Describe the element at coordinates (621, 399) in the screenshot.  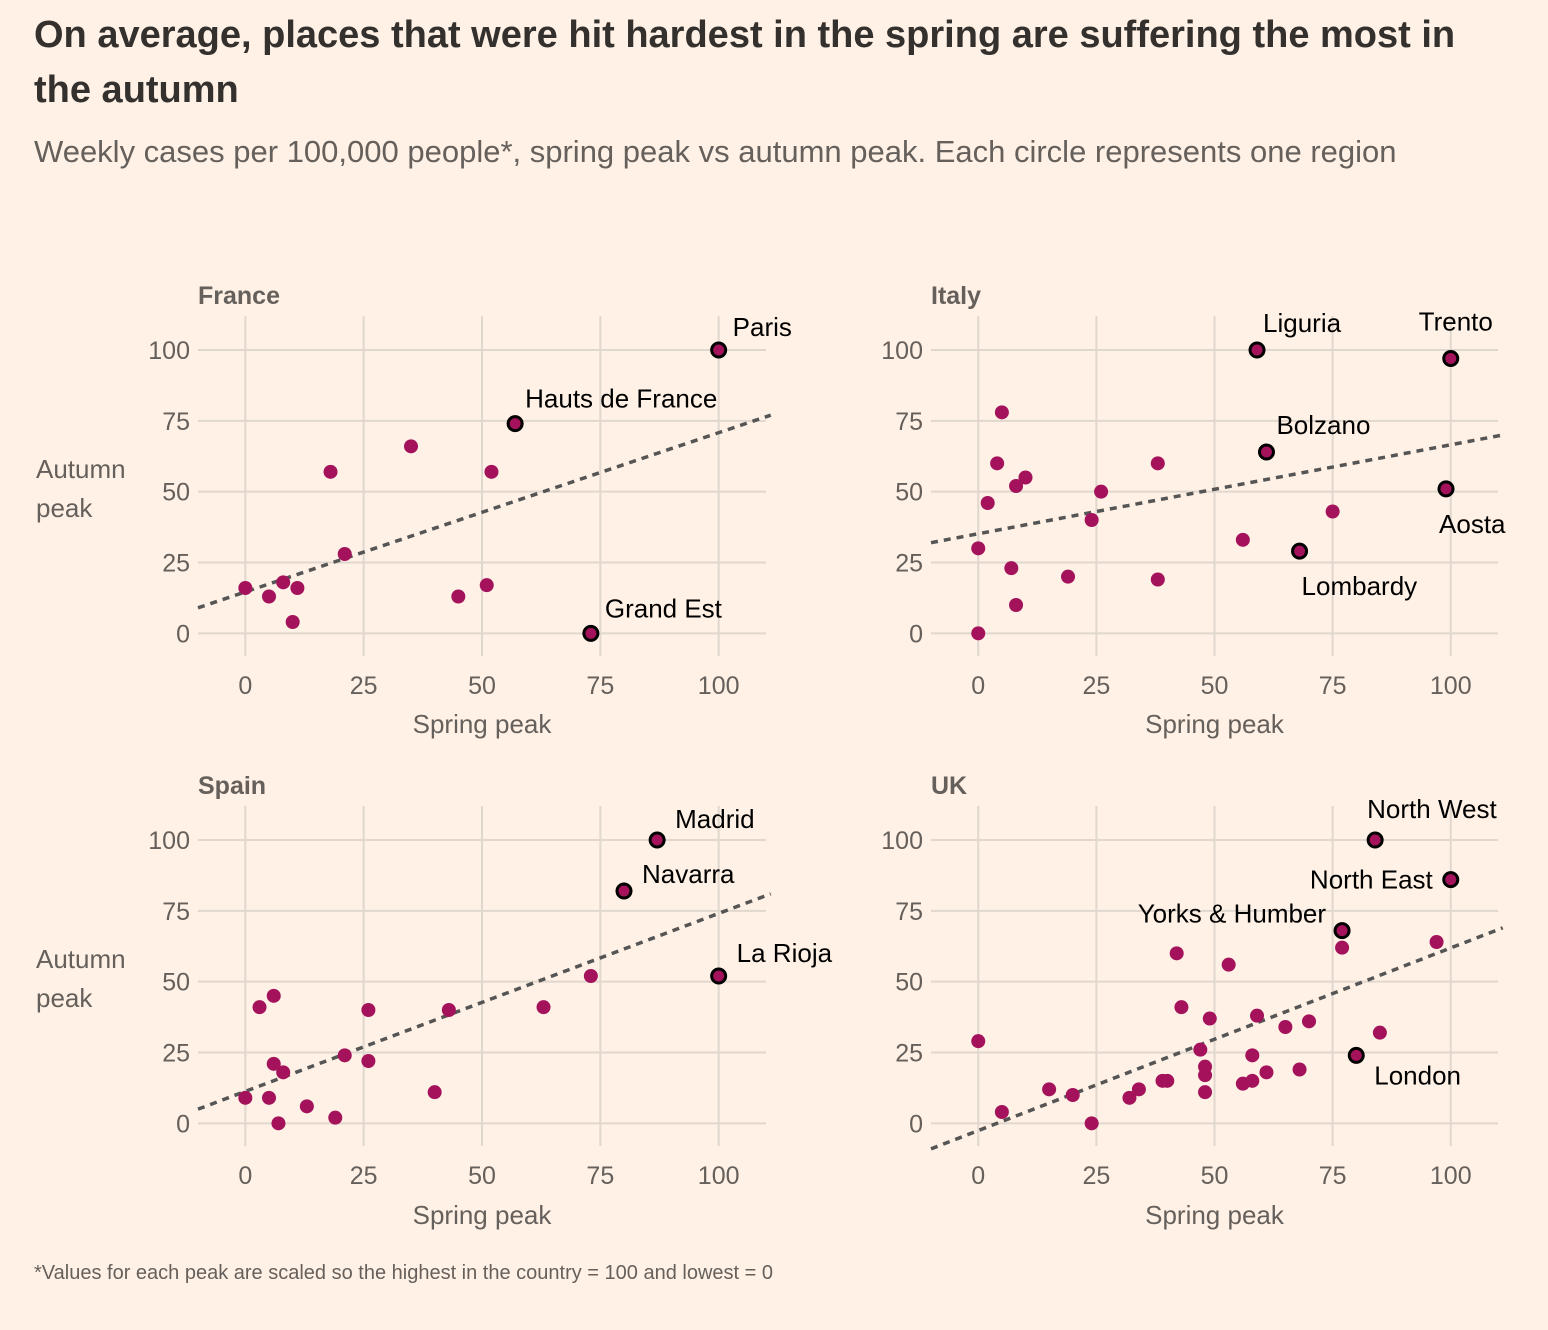
I see `france-callout-hauts-de-france: Hauts de France` at that location.